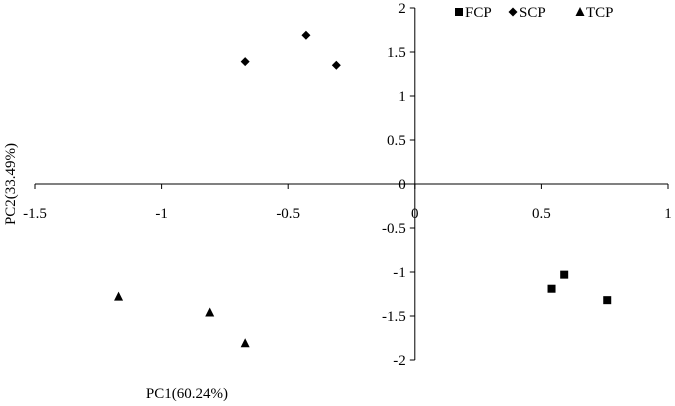 Image resolution: width=675 pixels, height=406 pixels. I want to click on y-axis-ticks: -2 -1.5 -1 -0.5 0 0.5 1 1.5 2, so click(398, 185).